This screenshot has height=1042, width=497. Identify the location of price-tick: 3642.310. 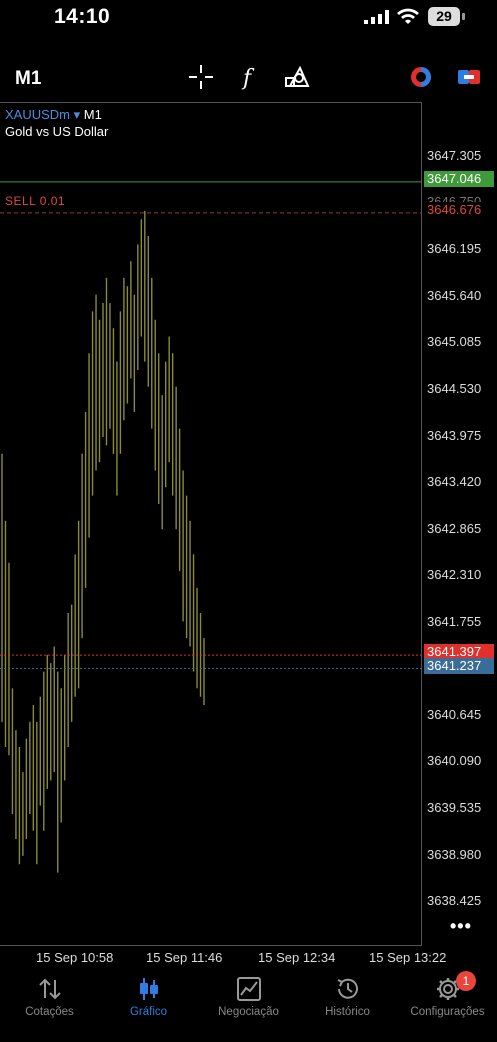
(454, 574).